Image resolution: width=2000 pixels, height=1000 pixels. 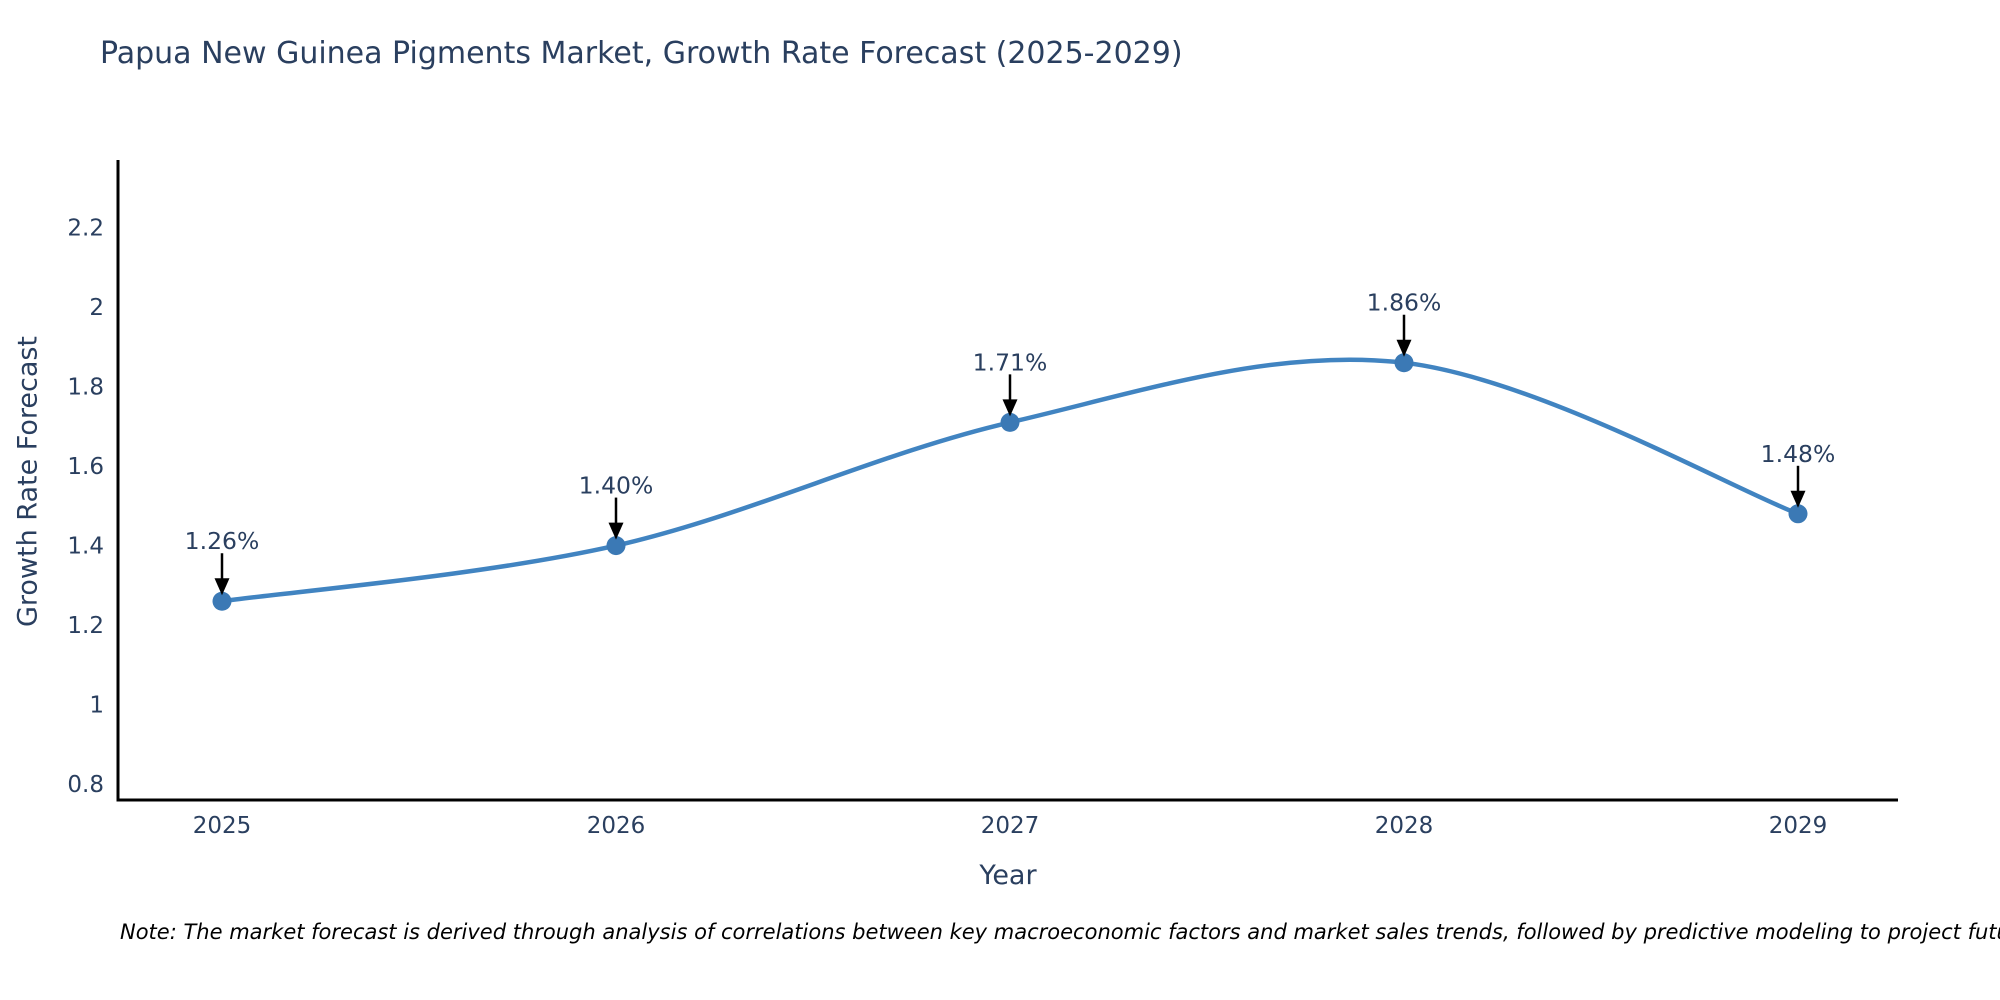 What do you see at coordinates (85, 388) in the screenshot?
I see `y-tick-label-1.8: 1.8` at bounding box center [85, 388].